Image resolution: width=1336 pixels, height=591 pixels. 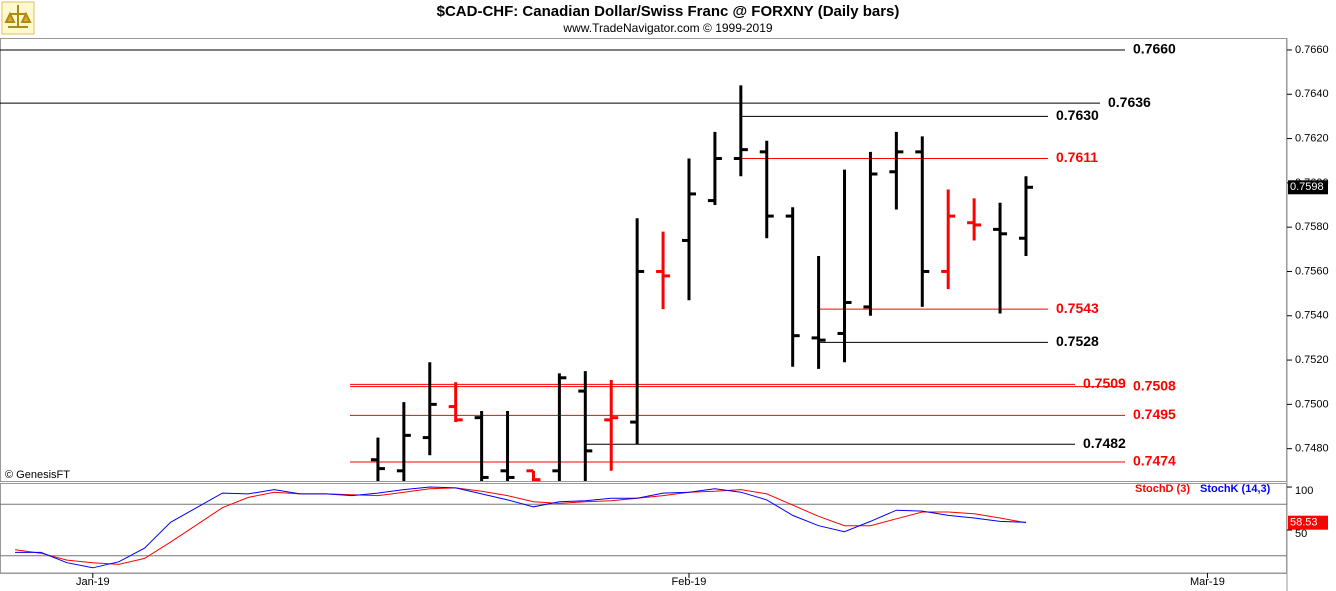 I want to click on level-label: 0.7630, so click(x=1077, y=115).